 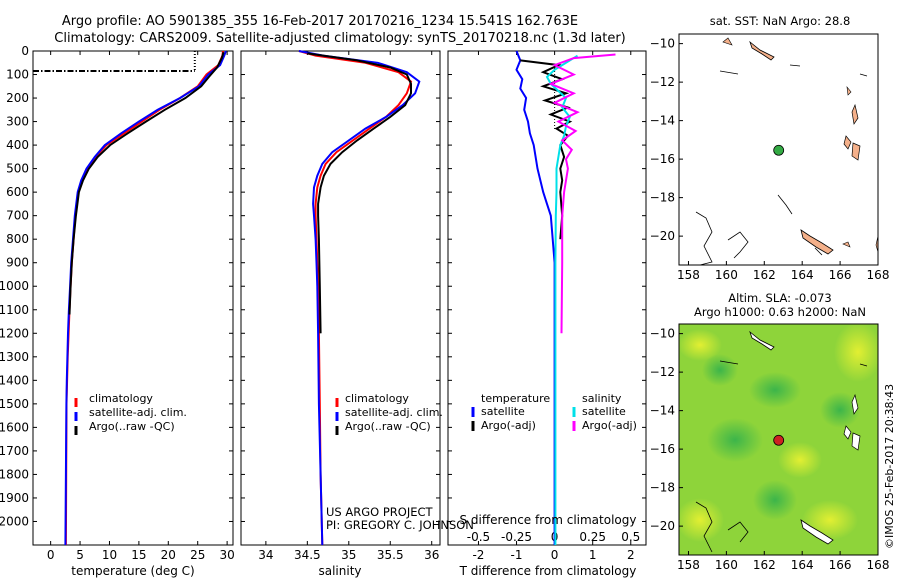 What do you see at coordinates (17, 192) in the screenshot?
I see `y-tick-label: 600` at bounding box center [17, 192].